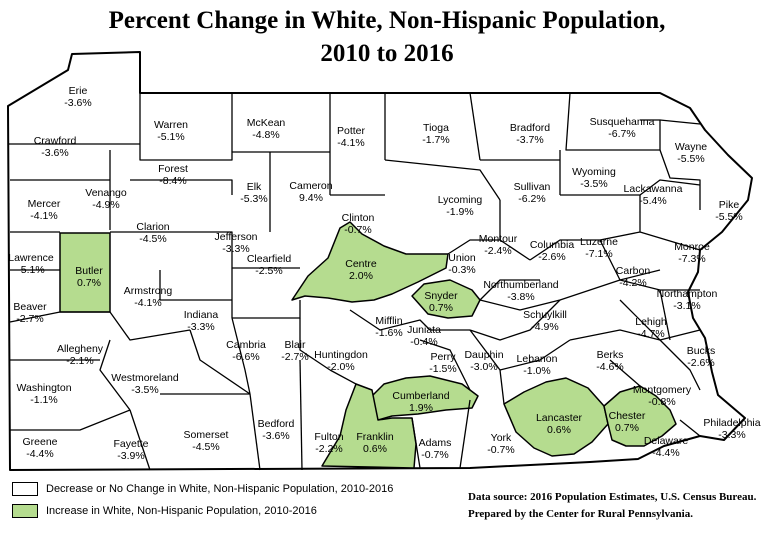 The image size is (774, 545). What do you see at coordinates (173, 169) in the screenshot?
I see `county-name-forest: Forest` at bounding box center [173, 169].